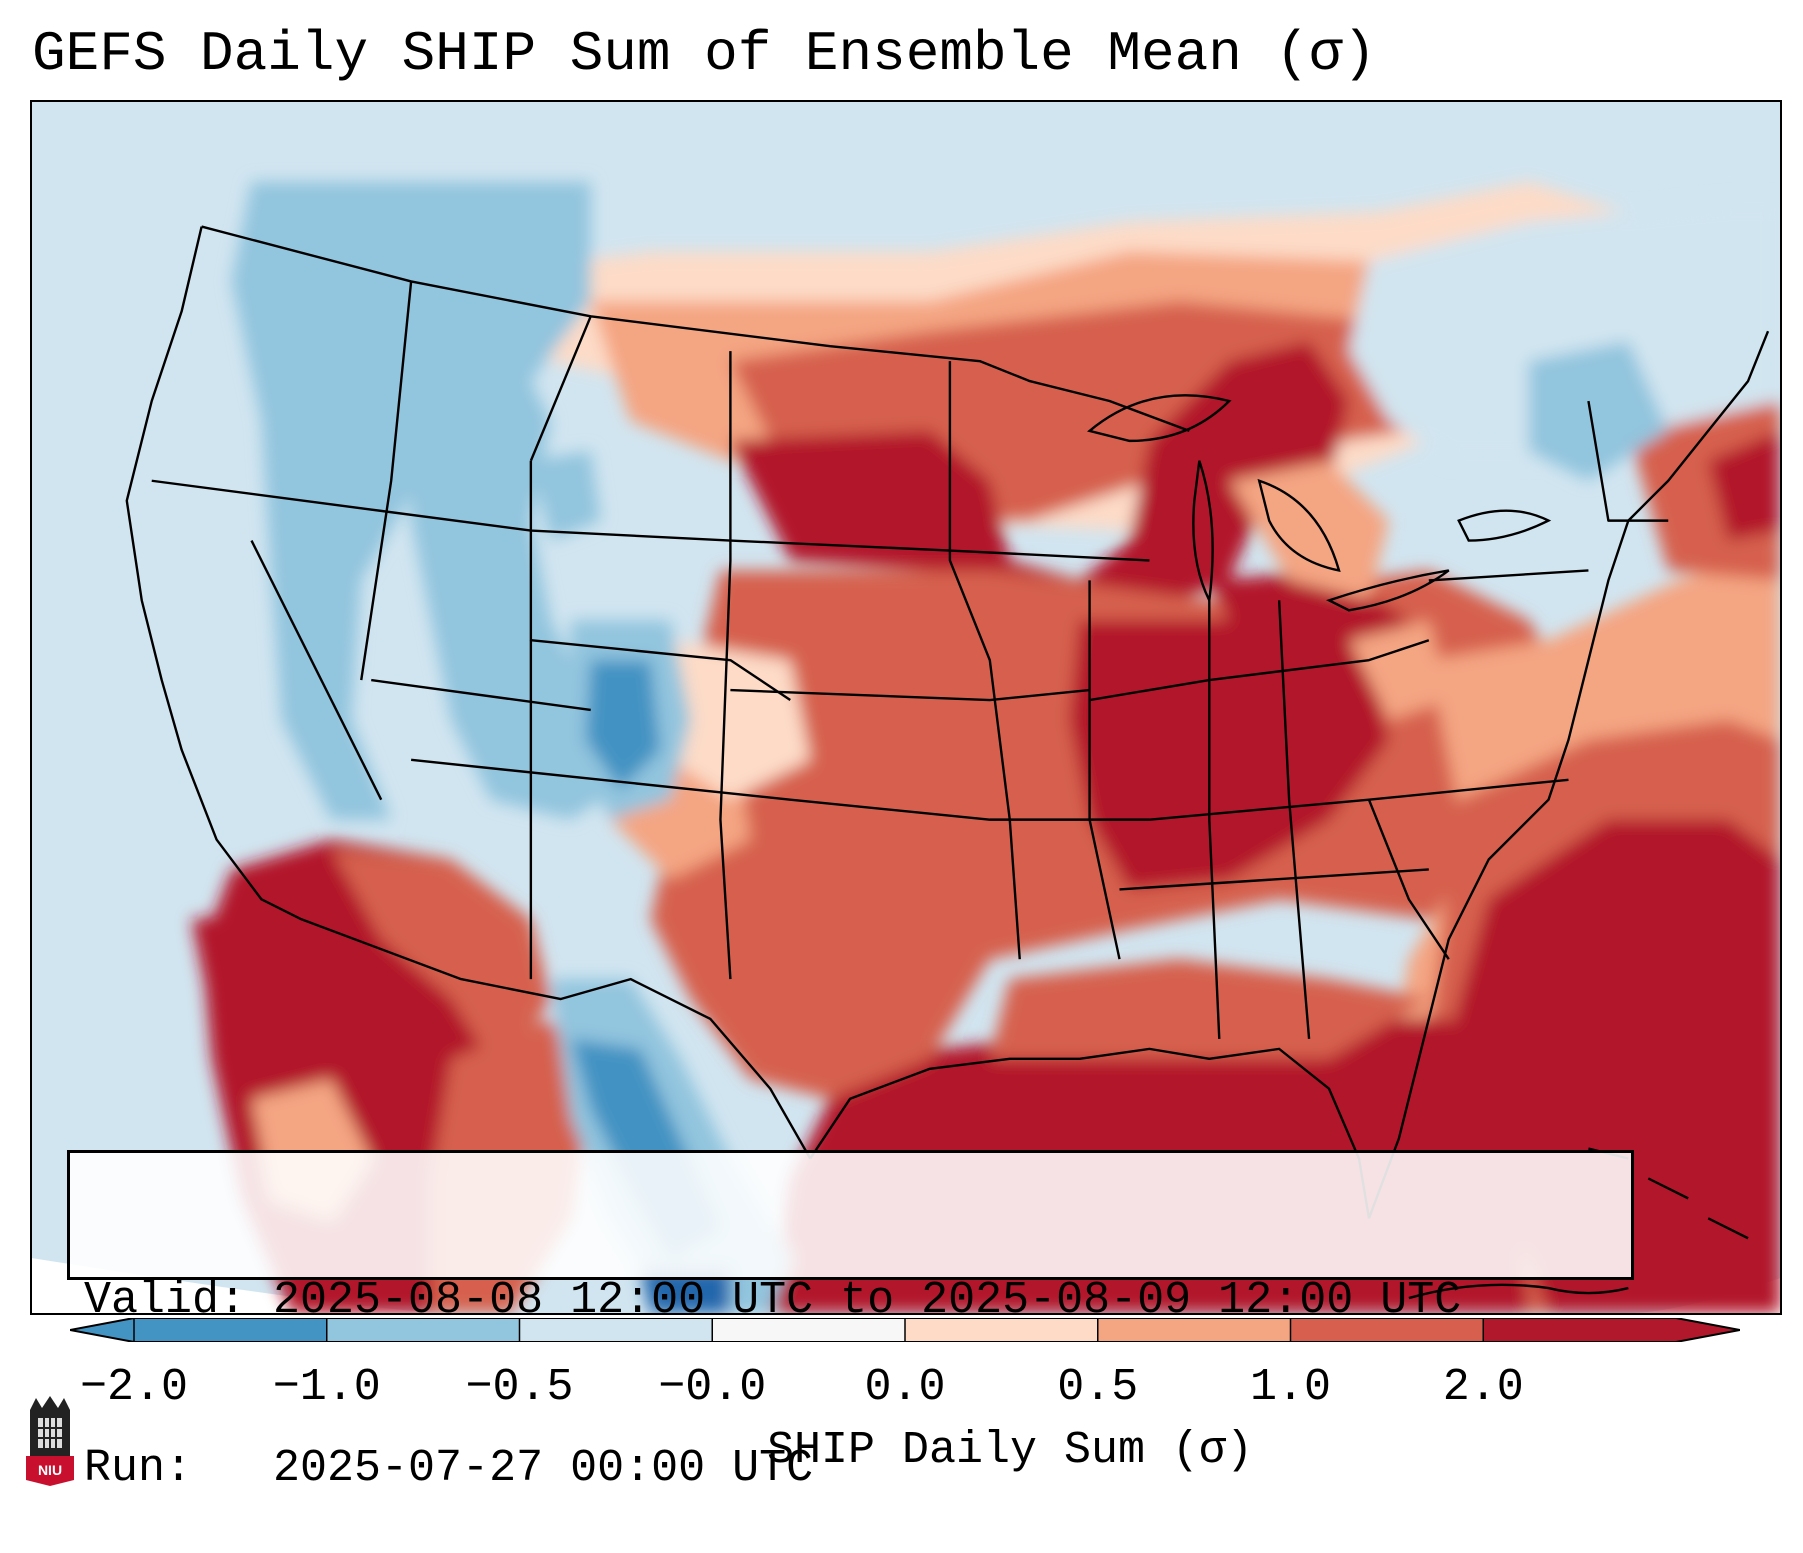 The height and width of the screenshot is (1553, 1803). Describe the element at coordinates (1319, 503) in the screenshot. I see `great-lakes` at that location.